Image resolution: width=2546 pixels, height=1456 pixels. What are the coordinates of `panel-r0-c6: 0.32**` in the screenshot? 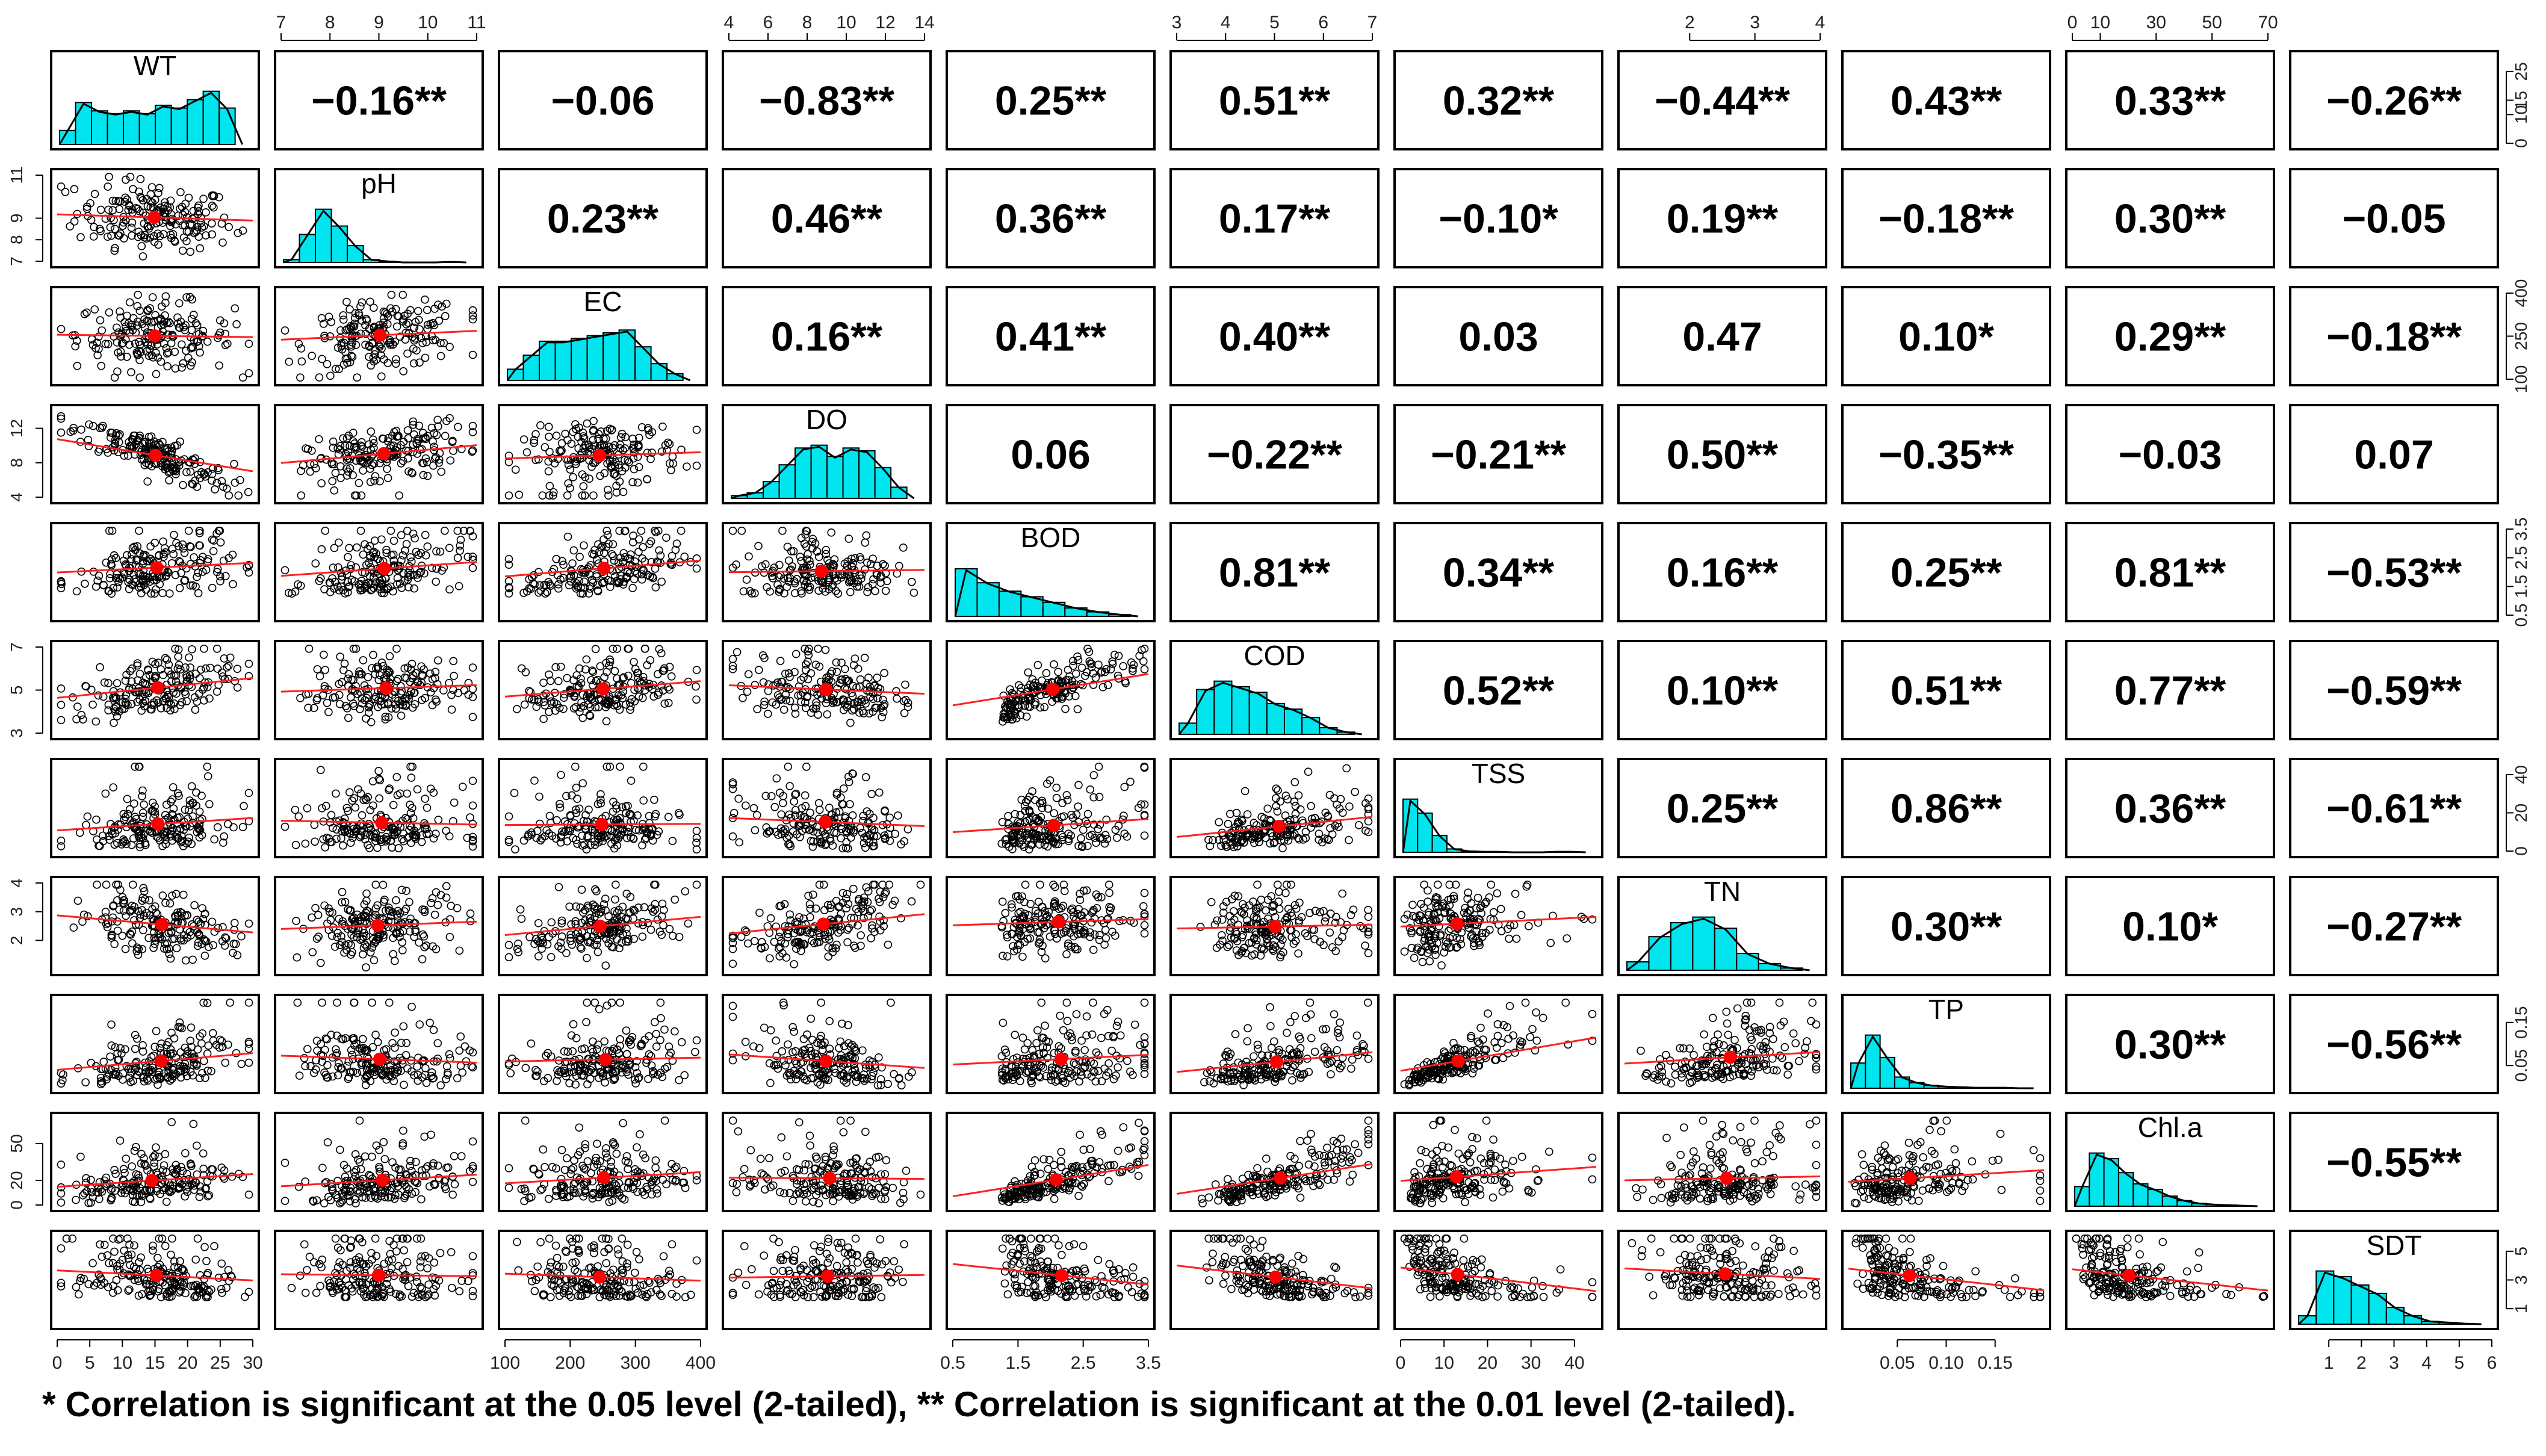 It's located at (1498, 100).